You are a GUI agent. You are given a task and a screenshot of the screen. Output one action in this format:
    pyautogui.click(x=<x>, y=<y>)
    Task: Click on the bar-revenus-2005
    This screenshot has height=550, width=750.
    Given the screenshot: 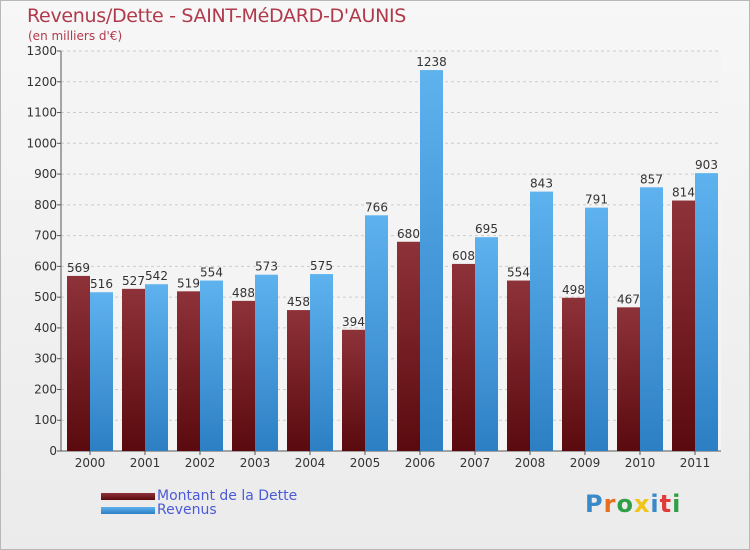 What is the action you would take?
    pyautogui.click(x=376, y=333)
    